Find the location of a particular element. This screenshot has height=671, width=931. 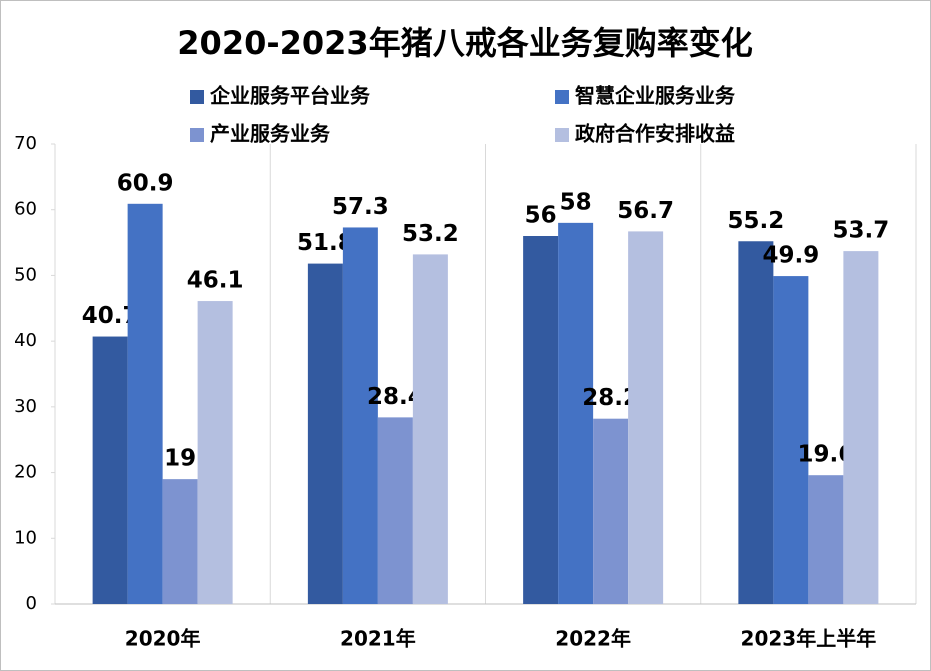

y-tick-label: 10 is located at coordinates (25, 537).